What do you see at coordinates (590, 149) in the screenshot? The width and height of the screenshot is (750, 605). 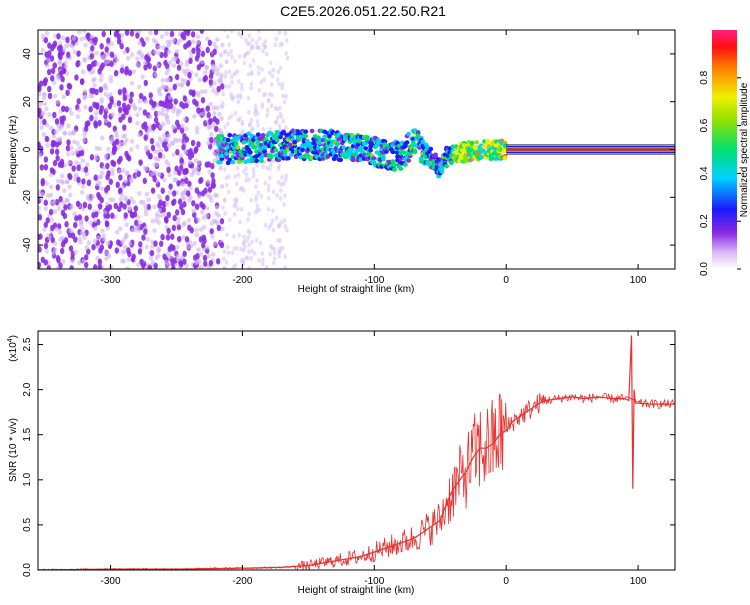 I see `carrier-band-core` at bounding box center [590, 149].